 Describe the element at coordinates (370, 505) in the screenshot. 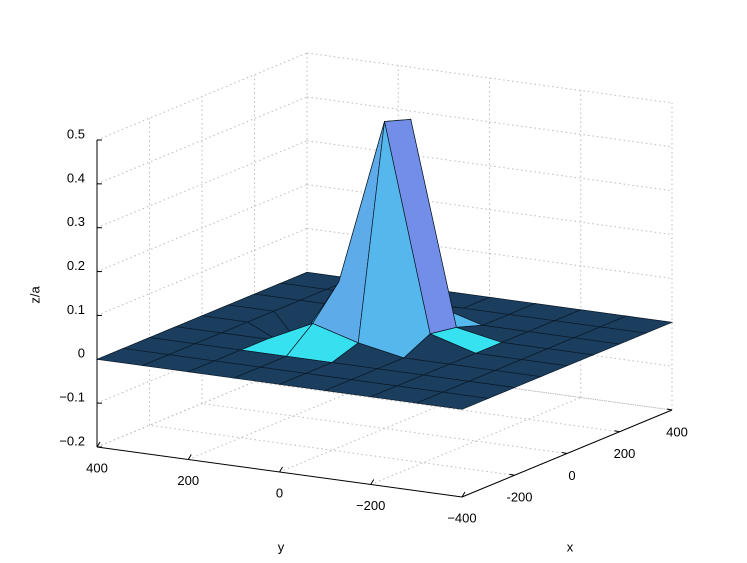

I see `y-tick-label: −200` at that location.